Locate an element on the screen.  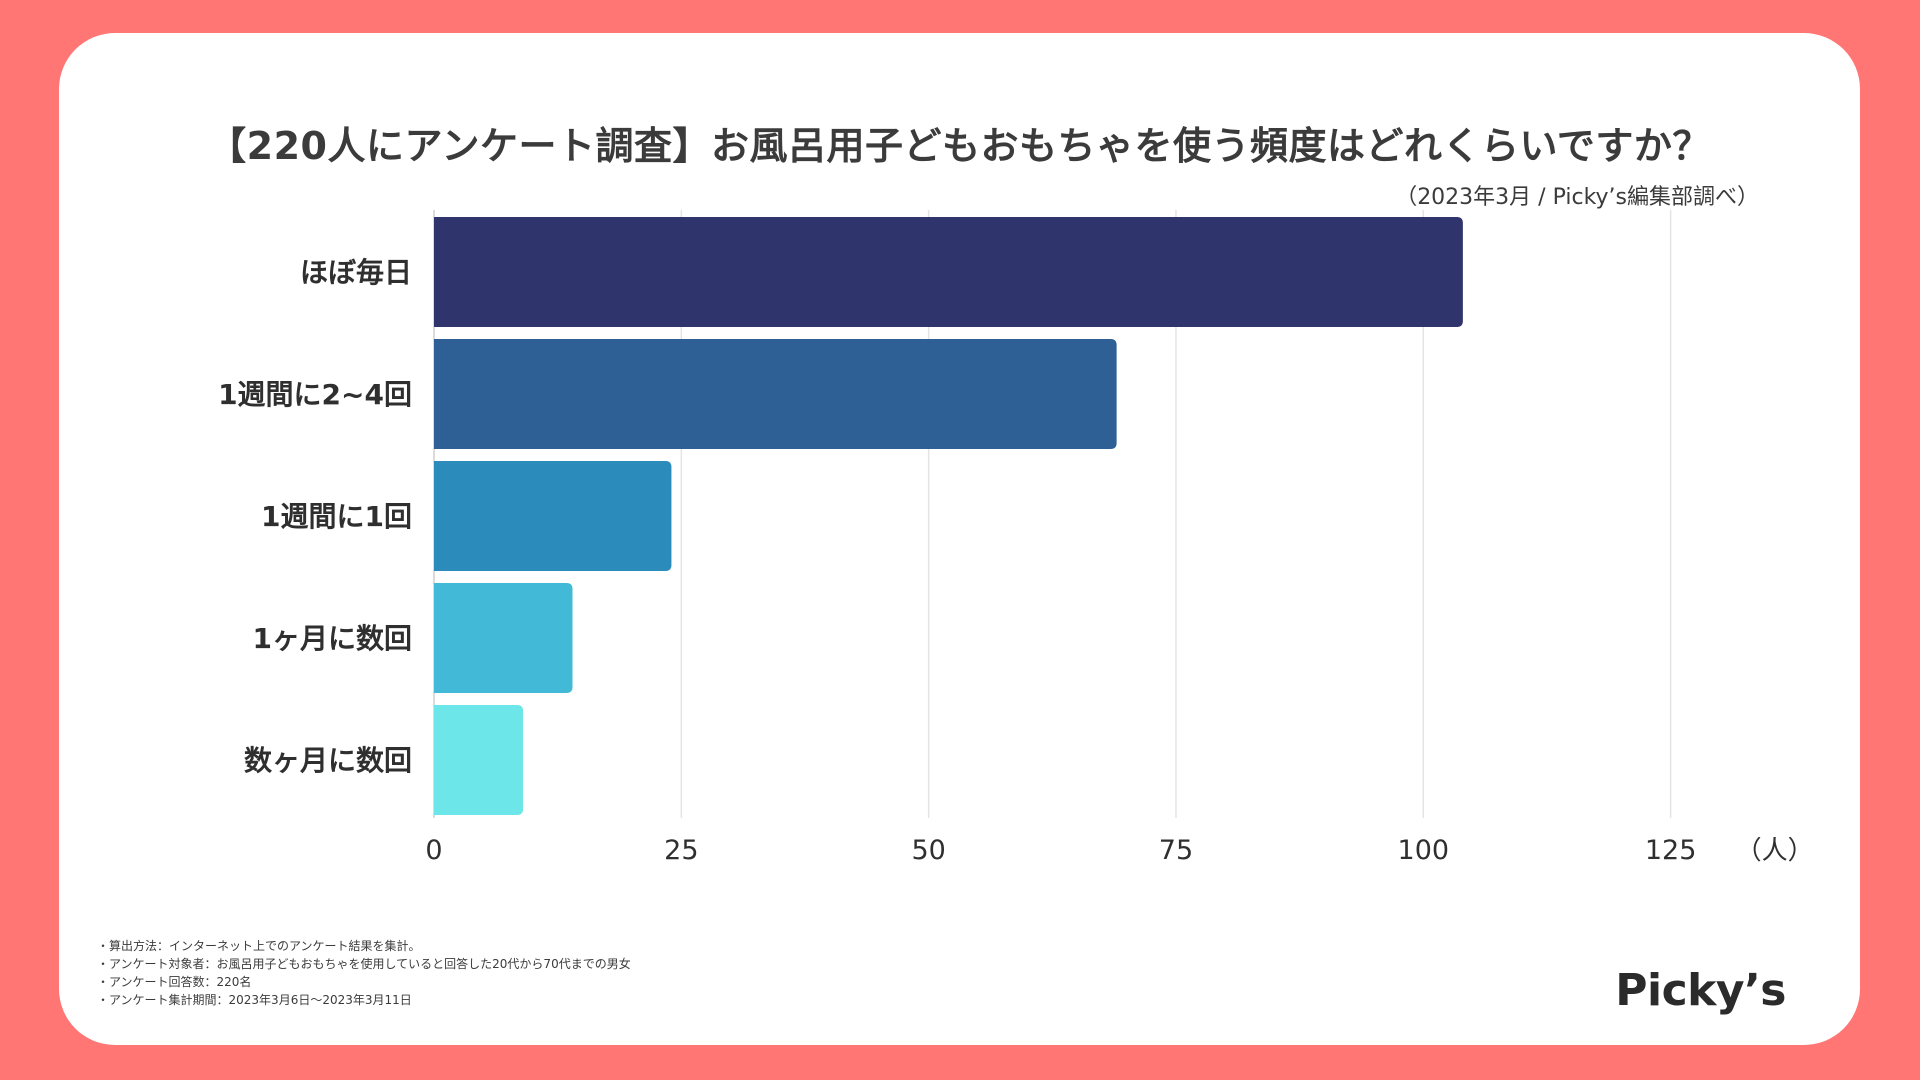
x-tick-label: 75 is located at coordinates (1176, 849).